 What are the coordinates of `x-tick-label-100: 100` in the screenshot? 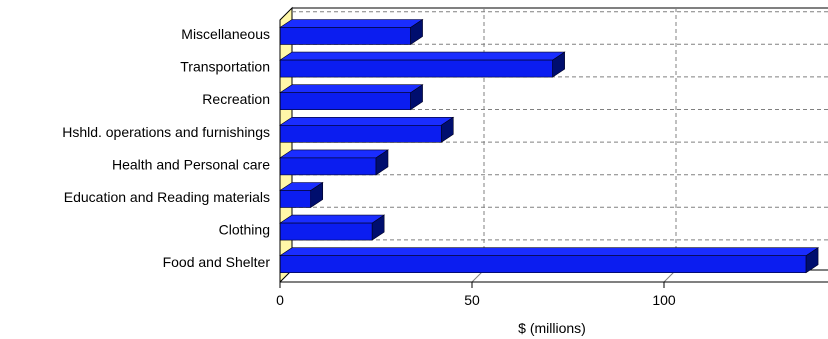 It's located at (664, 300).